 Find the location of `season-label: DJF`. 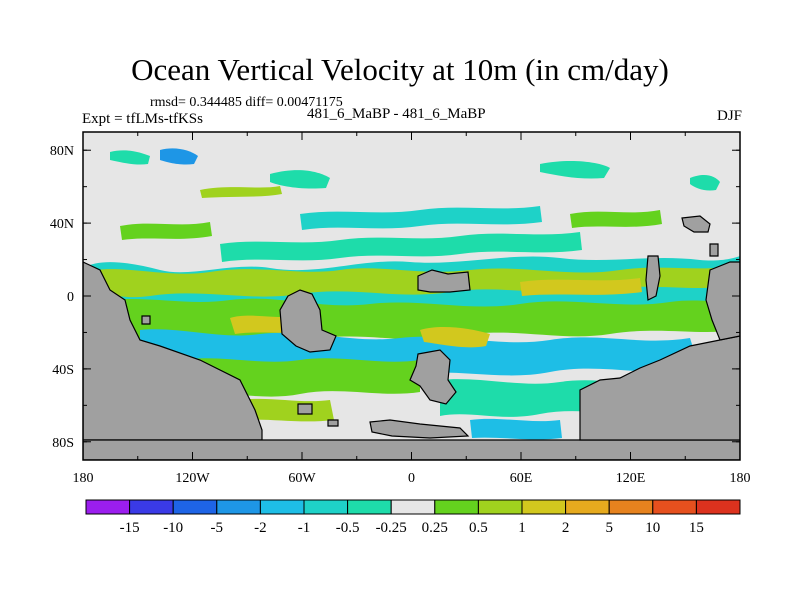

season-label: DJF is located at coordinates (729, 116).